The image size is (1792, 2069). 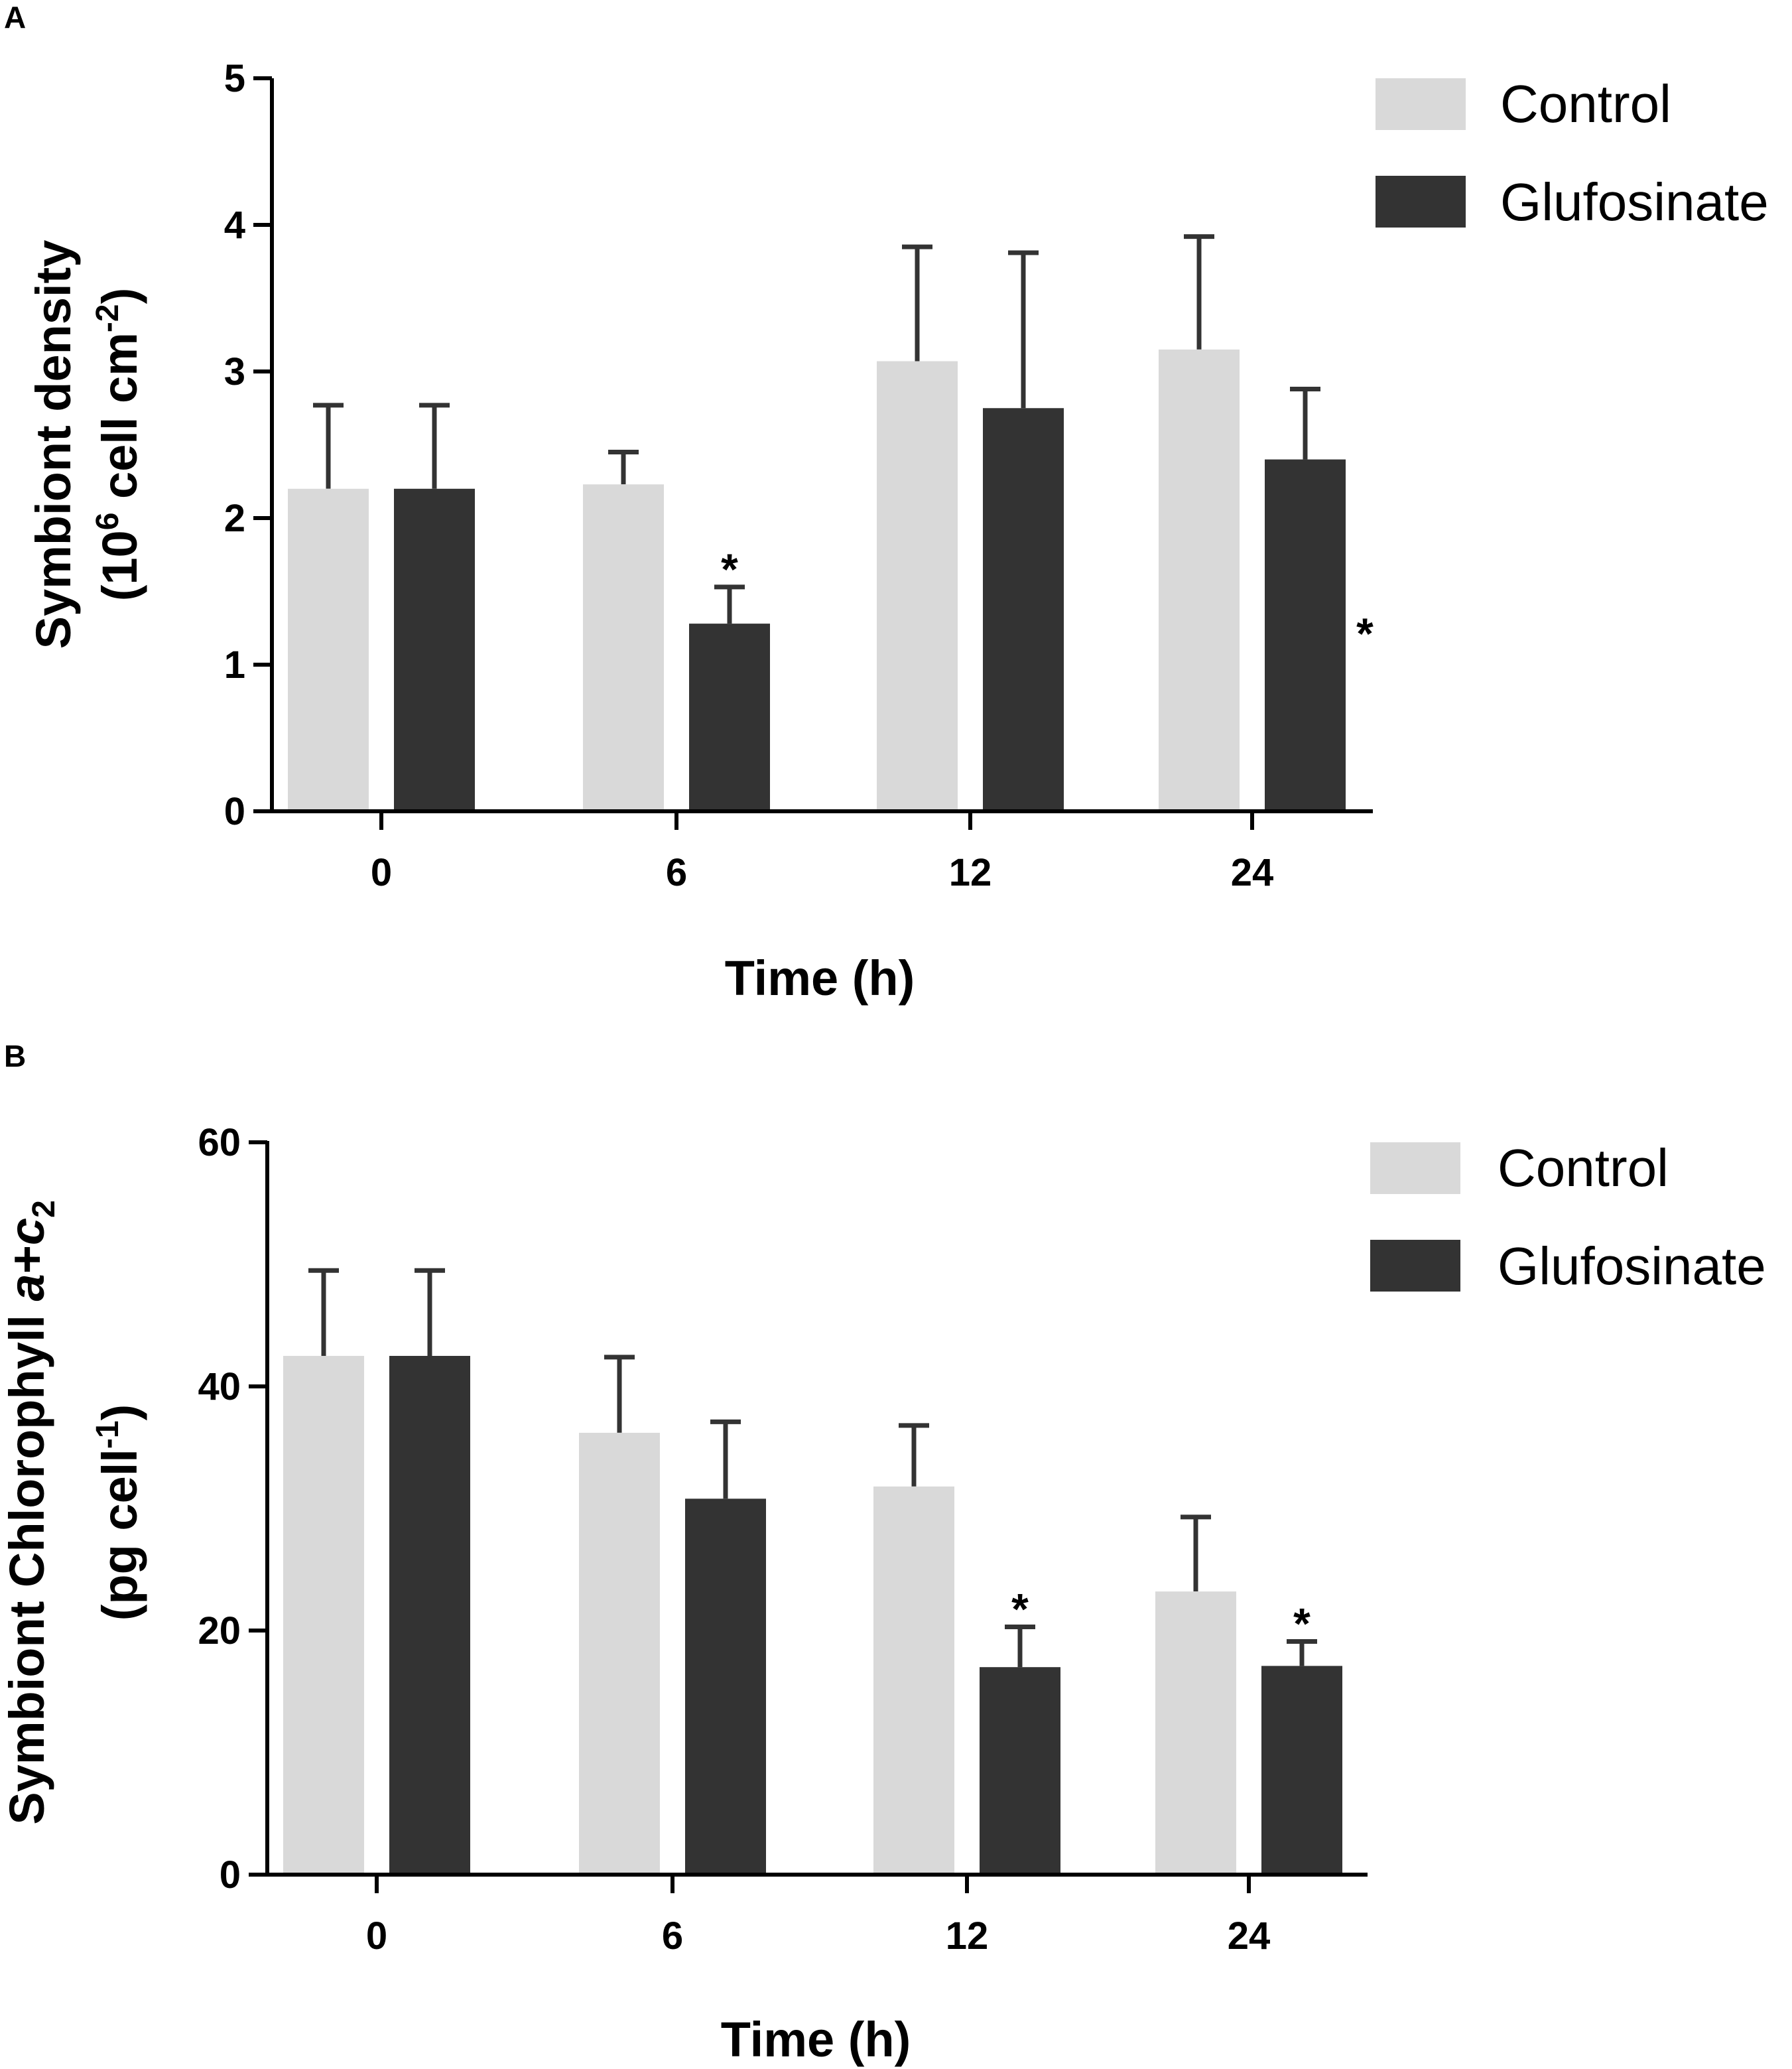 What do you see at coordinates (1249, 1936) in the screenshot?
I see `panel-b-x-tick-label: 24` at bounding box center [1249, 1936].